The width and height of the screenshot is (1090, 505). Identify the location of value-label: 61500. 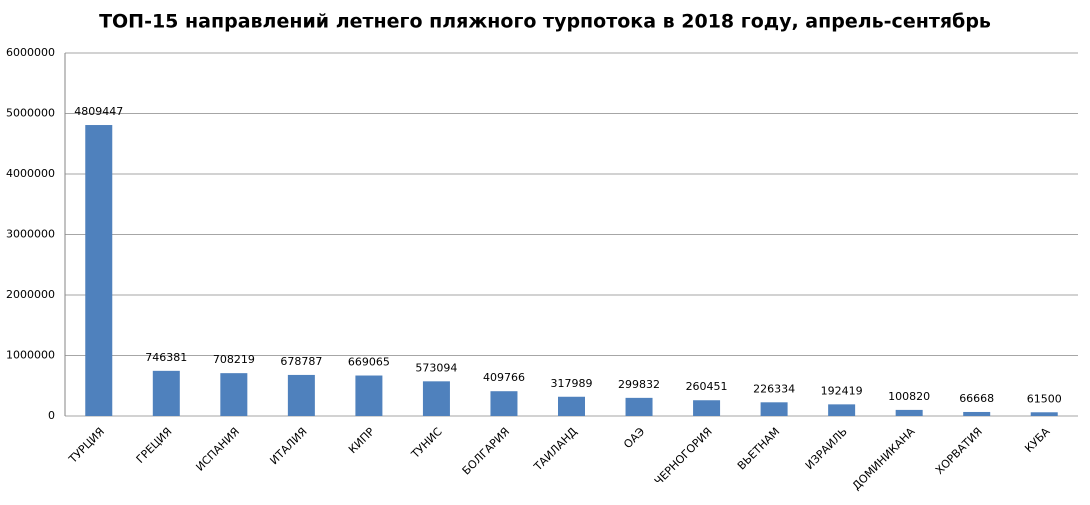
(1044, 398).